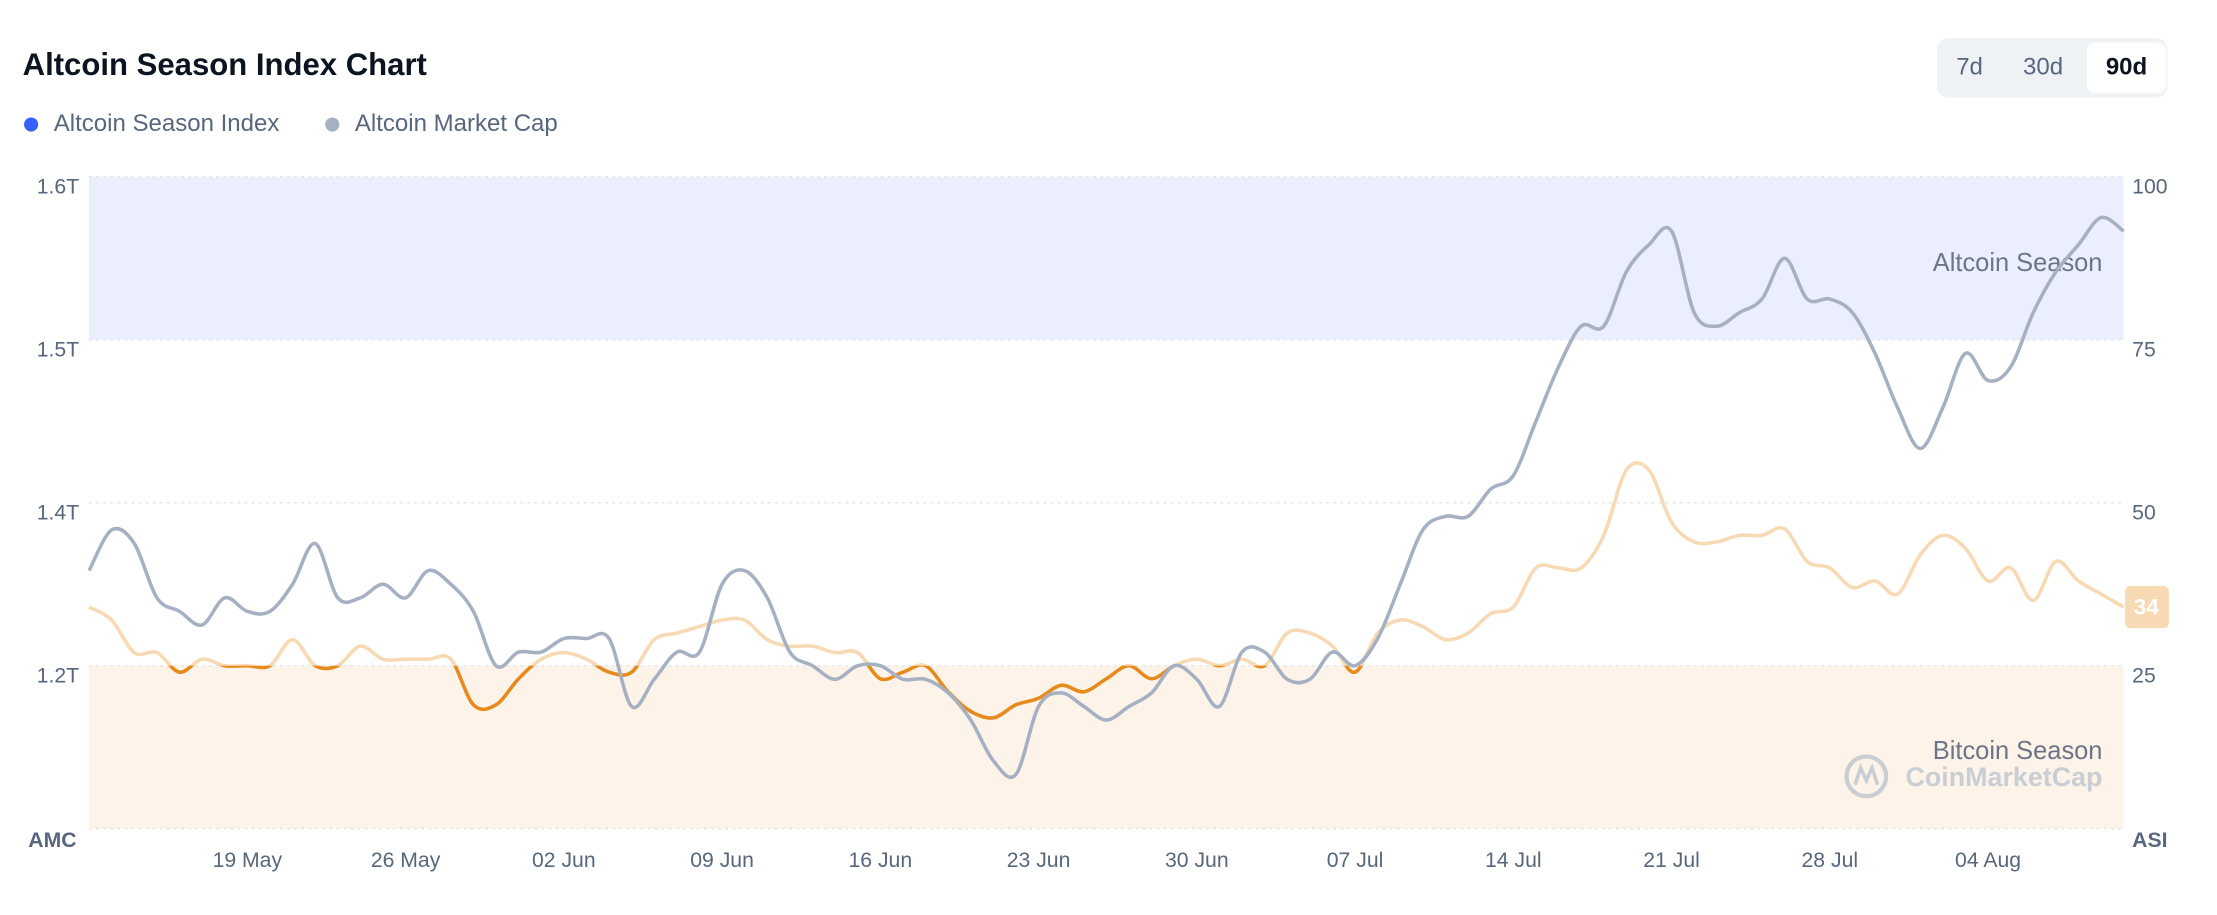 The height and width of the screenshot is (915, 2217). What do you see at coordinates (58, 676) in the screenshot?
I see `y-tick-label: 1.2T` at bounding box center [58, 676].